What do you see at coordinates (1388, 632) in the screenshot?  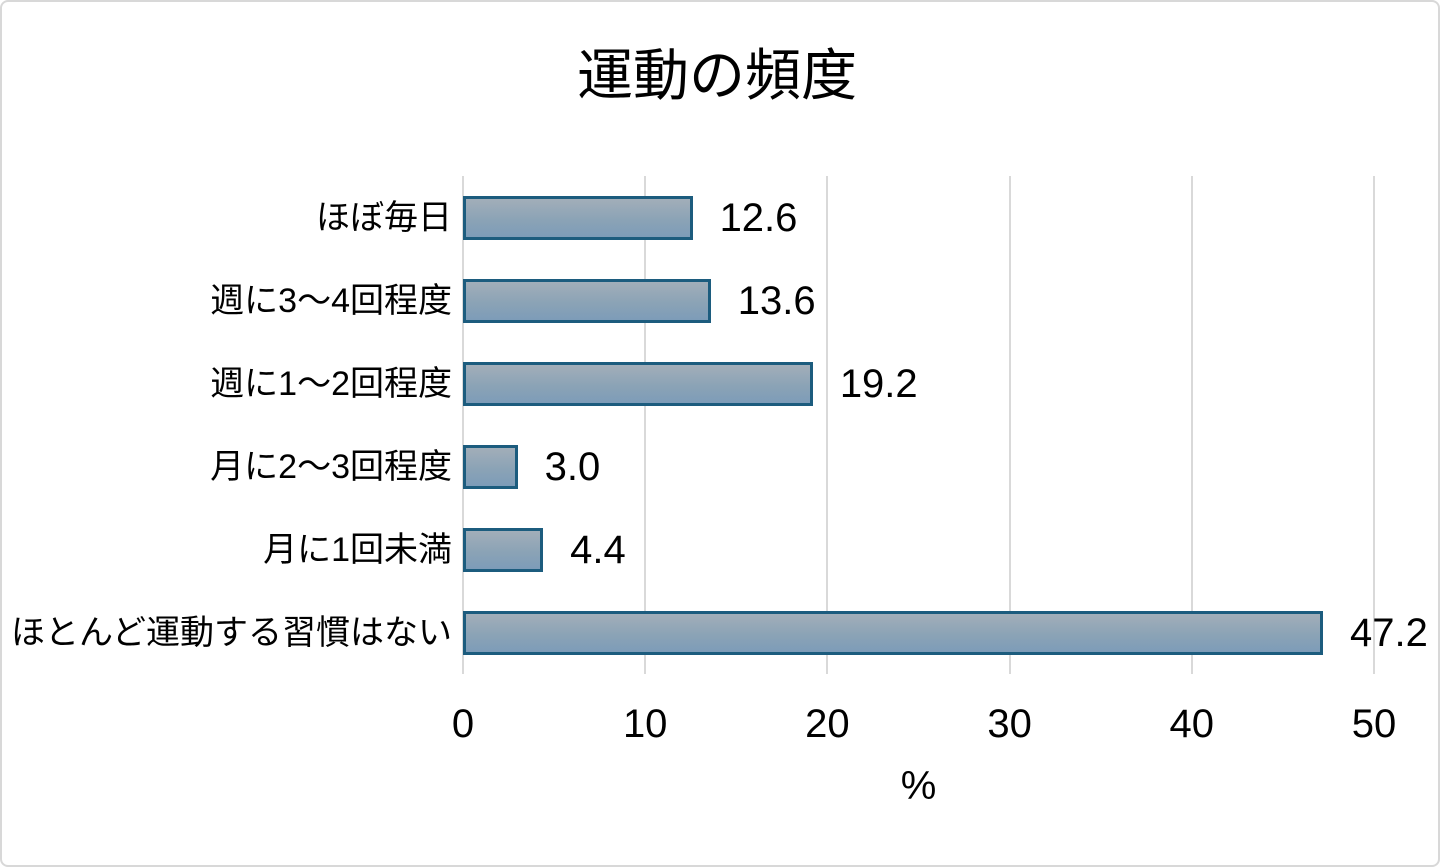 I see `value-label: 47.2` at bounding box center [1388, 632].